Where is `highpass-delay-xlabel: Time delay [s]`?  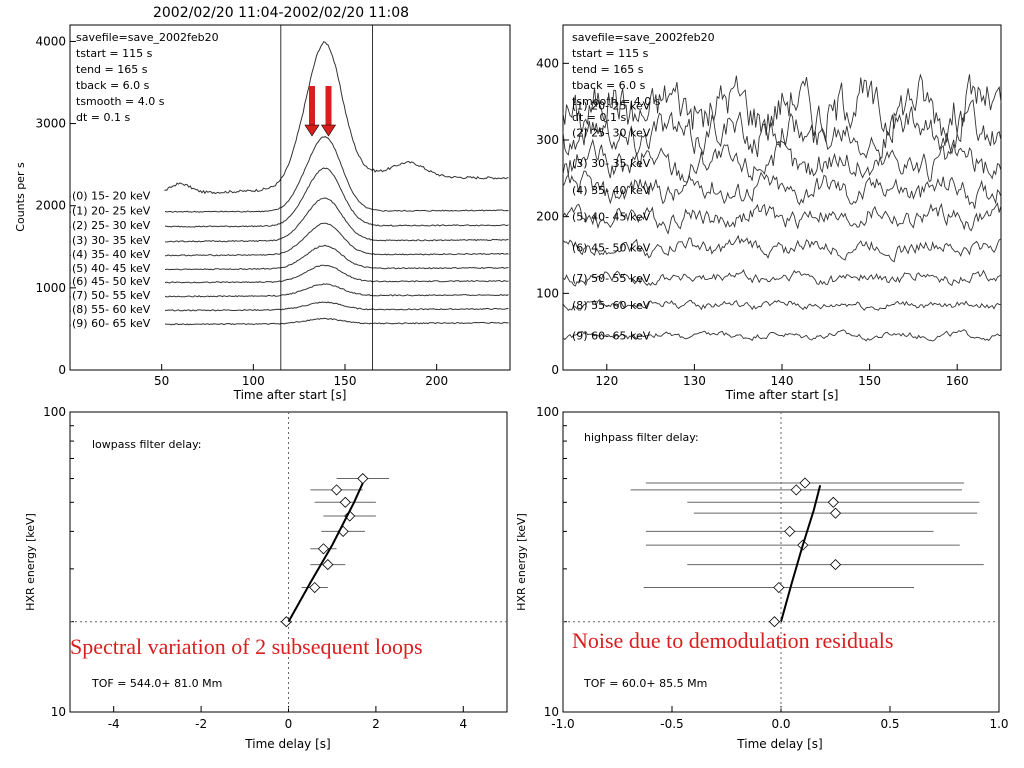
highpass-delay-xlabel: Time delay [s] is located at coordinates (779, 744).